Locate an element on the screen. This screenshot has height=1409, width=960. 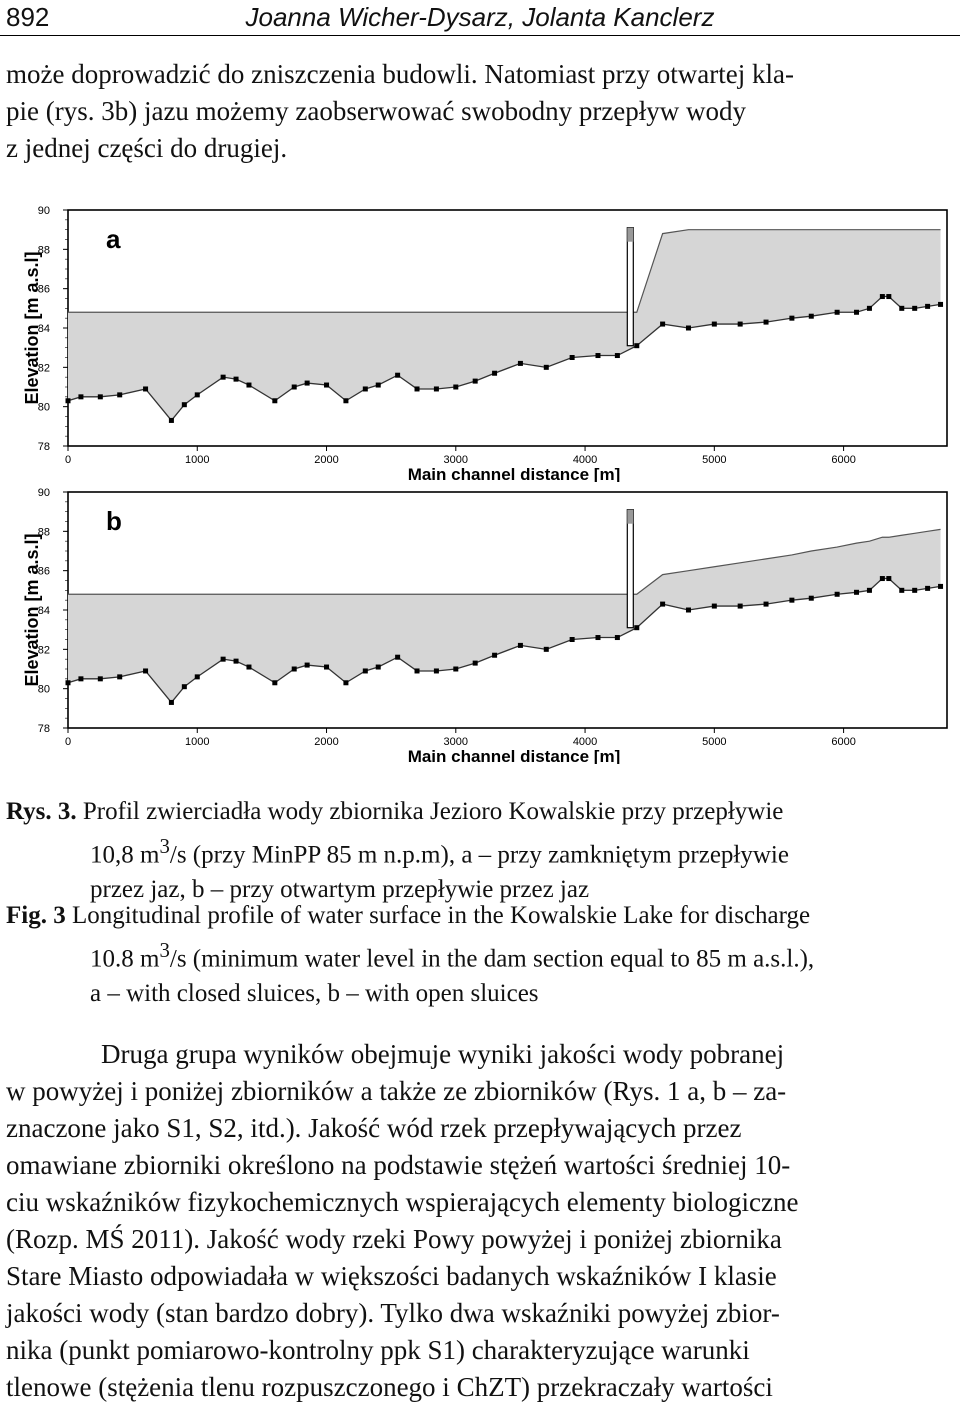
dam-crest is located at coordinates (630, 234).